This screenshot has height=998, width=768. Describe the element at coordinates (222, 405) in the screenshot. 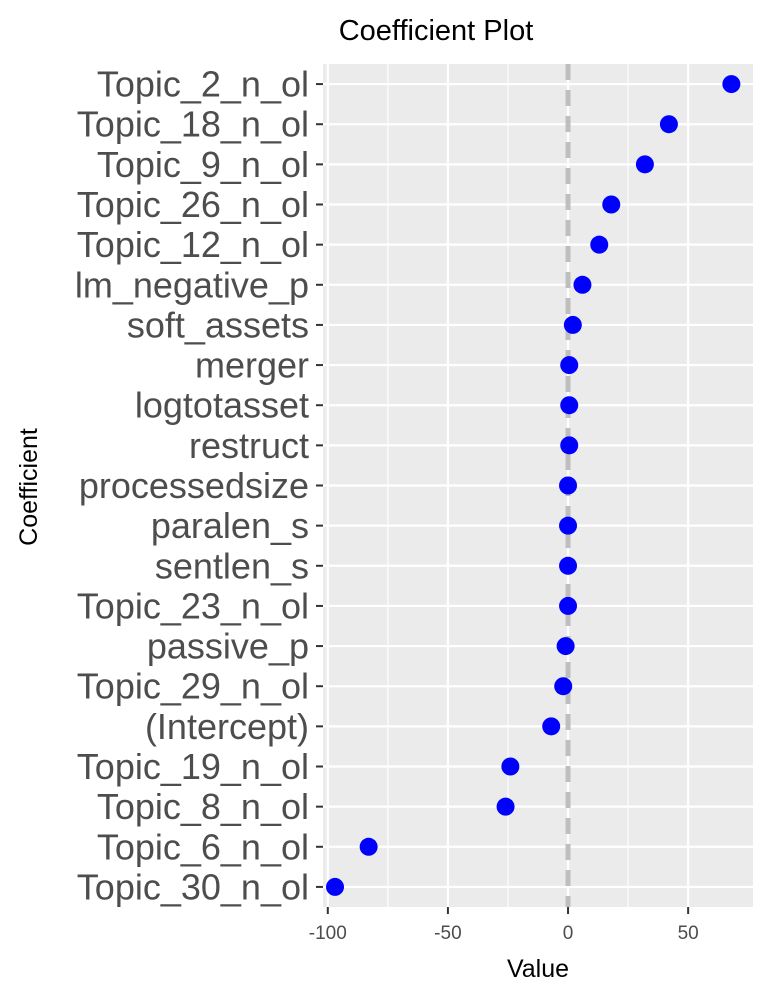

I see `y-tick-label: logtotasset` at that location.